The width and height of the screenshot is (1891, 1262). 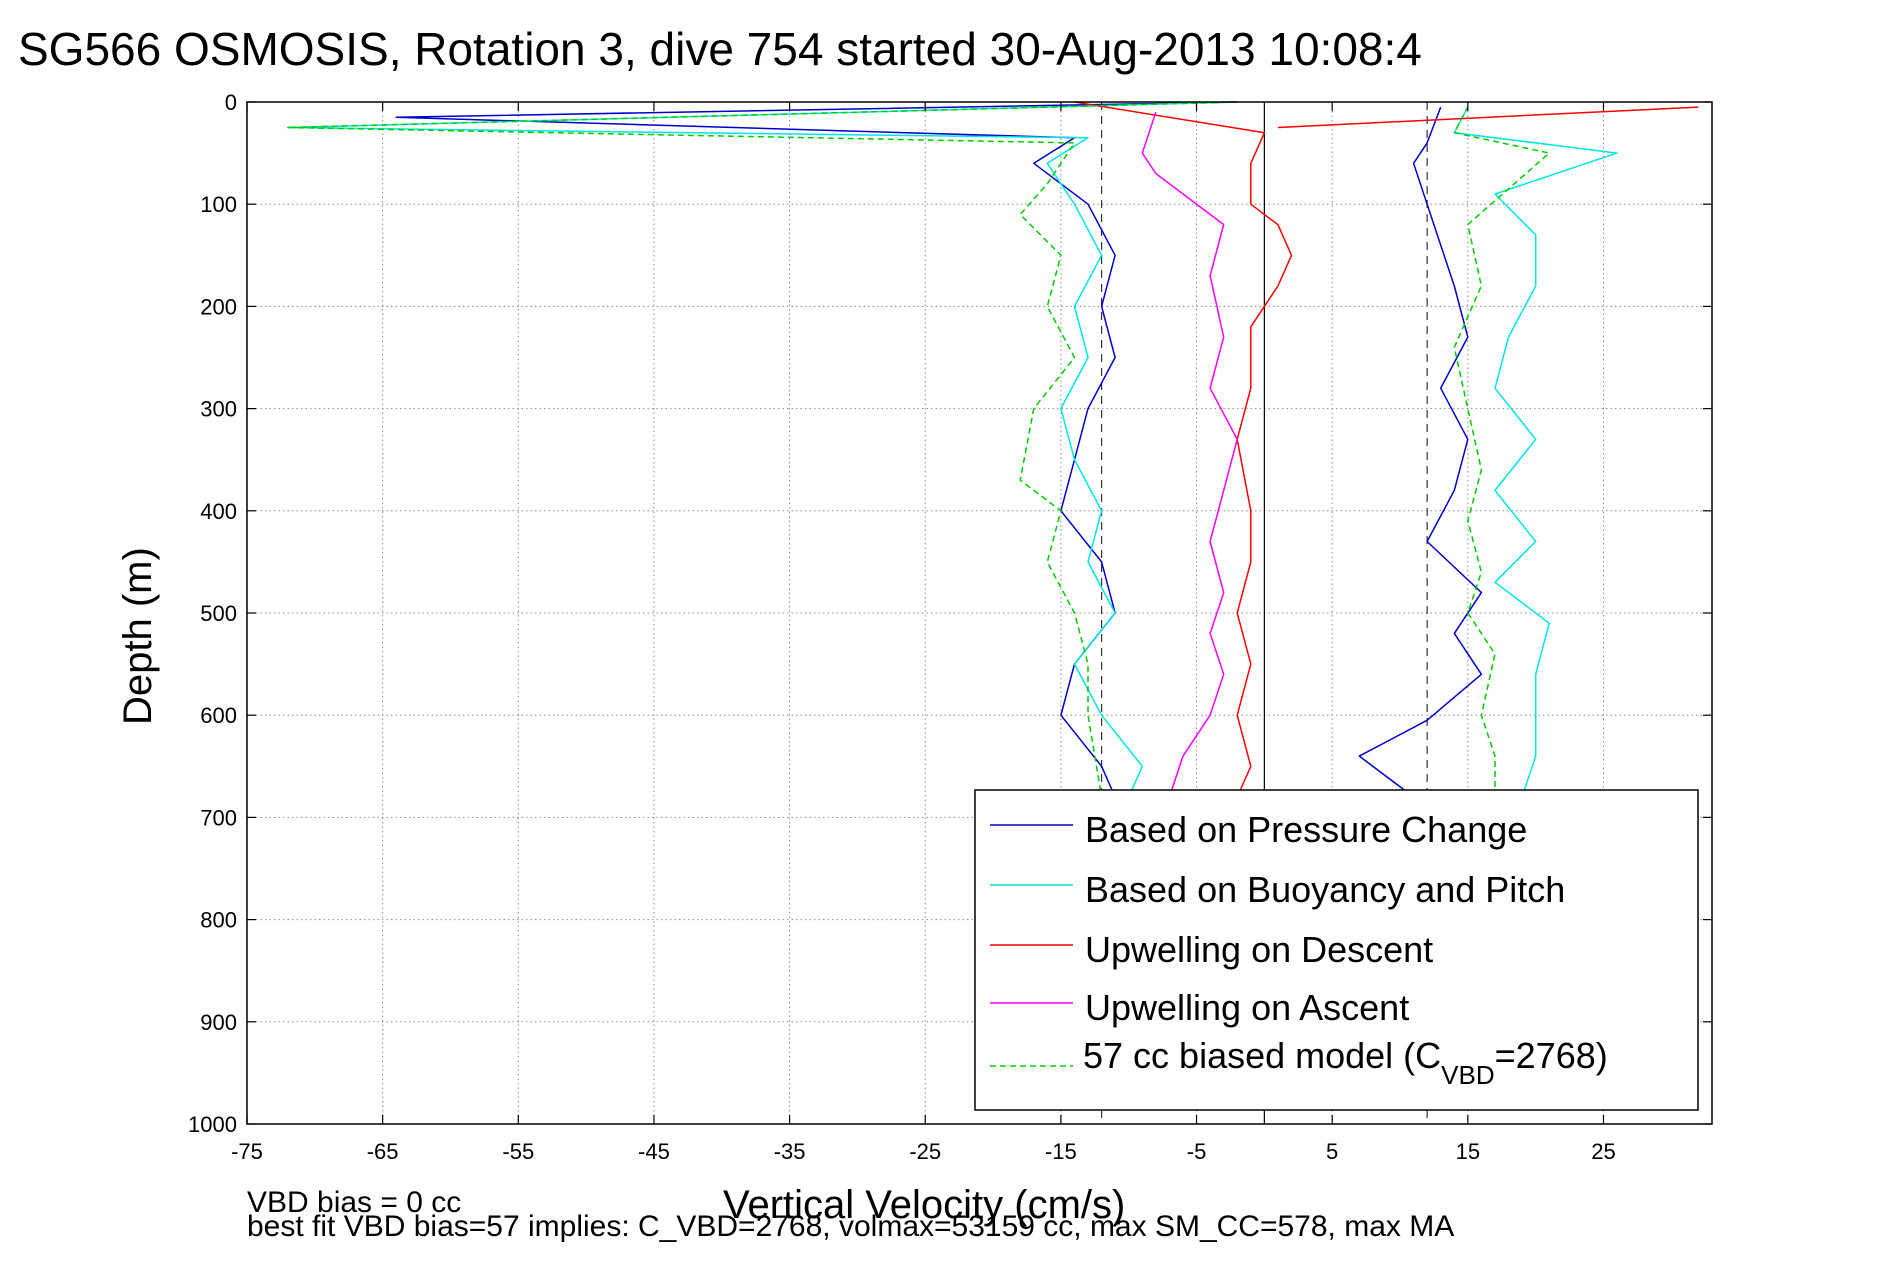 What do you see at coordinates (212, 1124) in the screenshot?
I see `y-tick-label: 1000` at bounding box center [212, 1124].